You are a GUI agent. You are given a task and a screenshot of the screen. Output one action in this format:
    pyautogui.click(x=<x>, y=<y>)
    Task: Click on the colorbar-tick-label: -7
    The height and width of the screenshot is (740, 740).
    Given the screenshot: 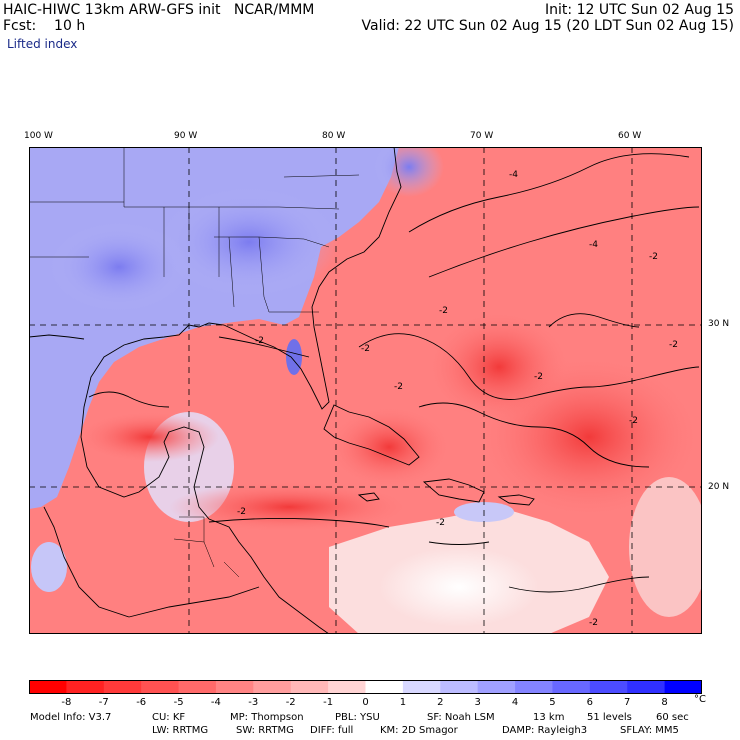 What is the action you would take?
    pyautogui.click(x=103, y=702)
    